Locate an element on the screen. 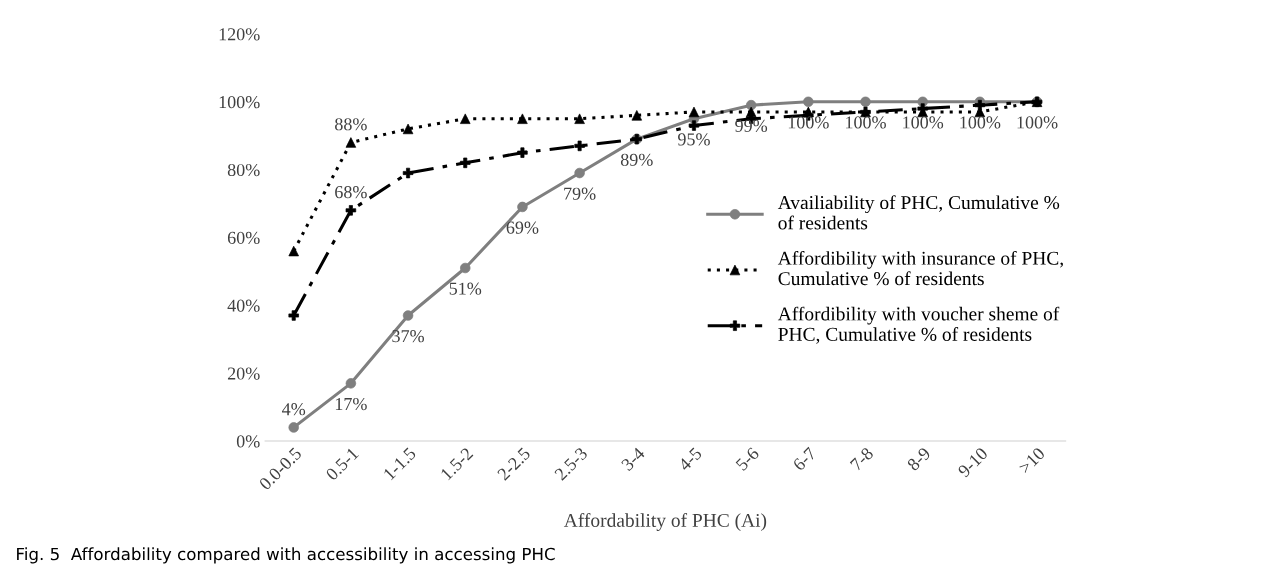 The height and width of the screenshot is (575, 1287). data-label: 89% is located at coordinates (636, 159).